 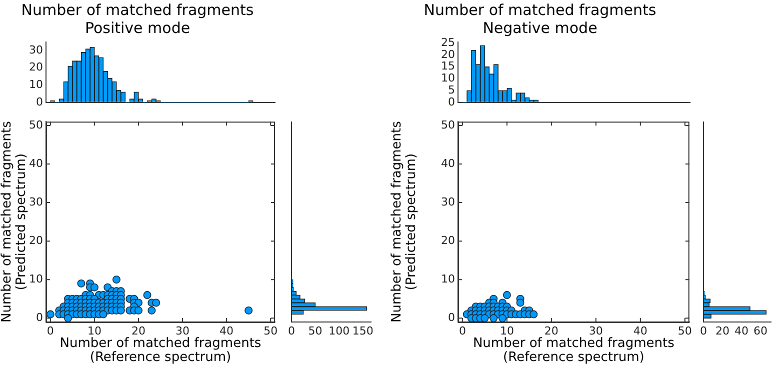 What do you see at coordinates (448, 66) in the screenshot?
I see `y-tick-label: 15` at bounding box center [448, 66].